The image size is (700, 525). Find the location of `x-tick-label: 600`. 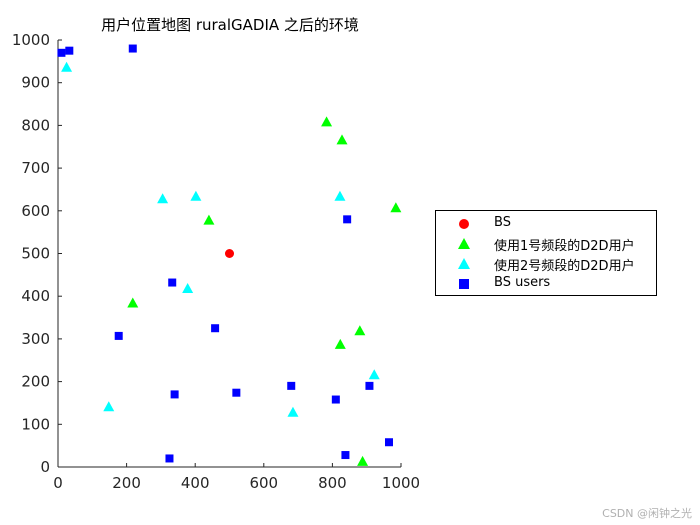

x-tick-label: 600 is located at coordinates (263, 483).